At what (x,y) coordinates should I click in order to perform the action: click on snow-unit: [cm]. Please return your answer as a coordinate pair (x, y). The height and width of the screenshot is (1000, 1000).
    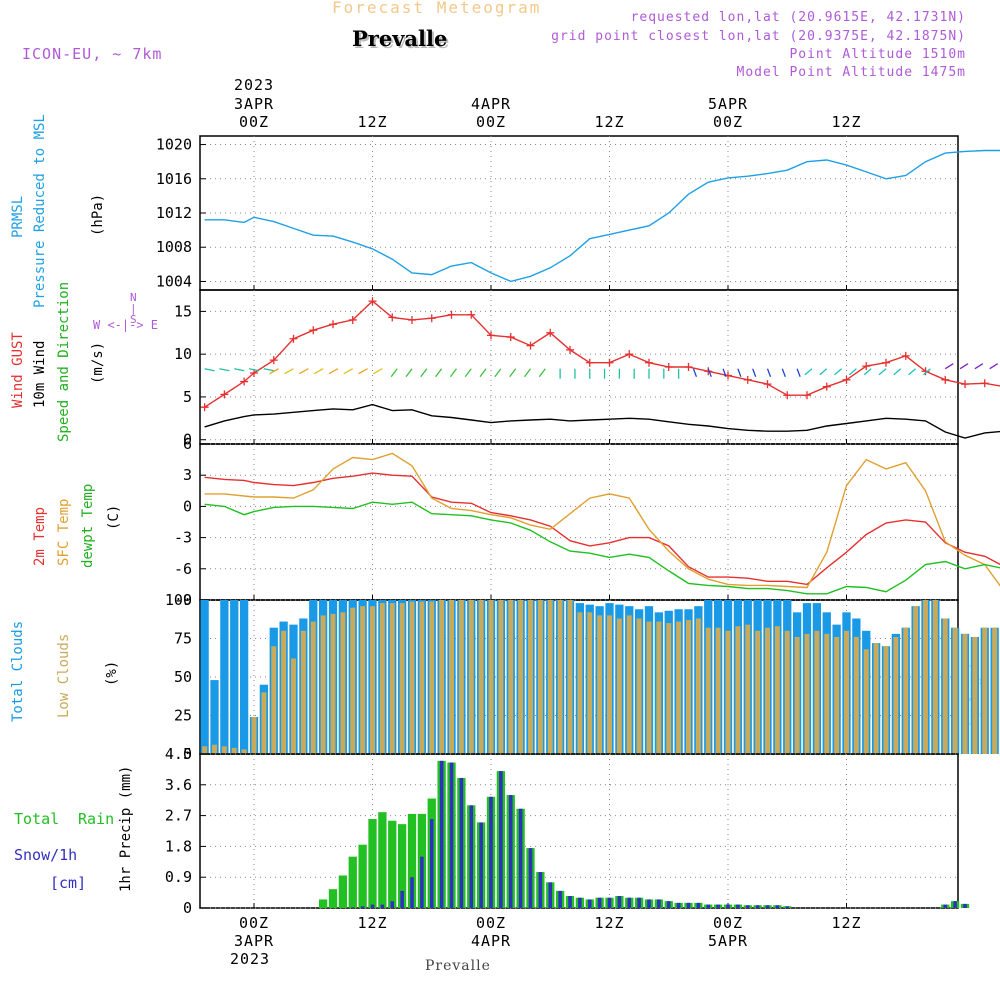
    Looking at the image, I should click on (68, 883).